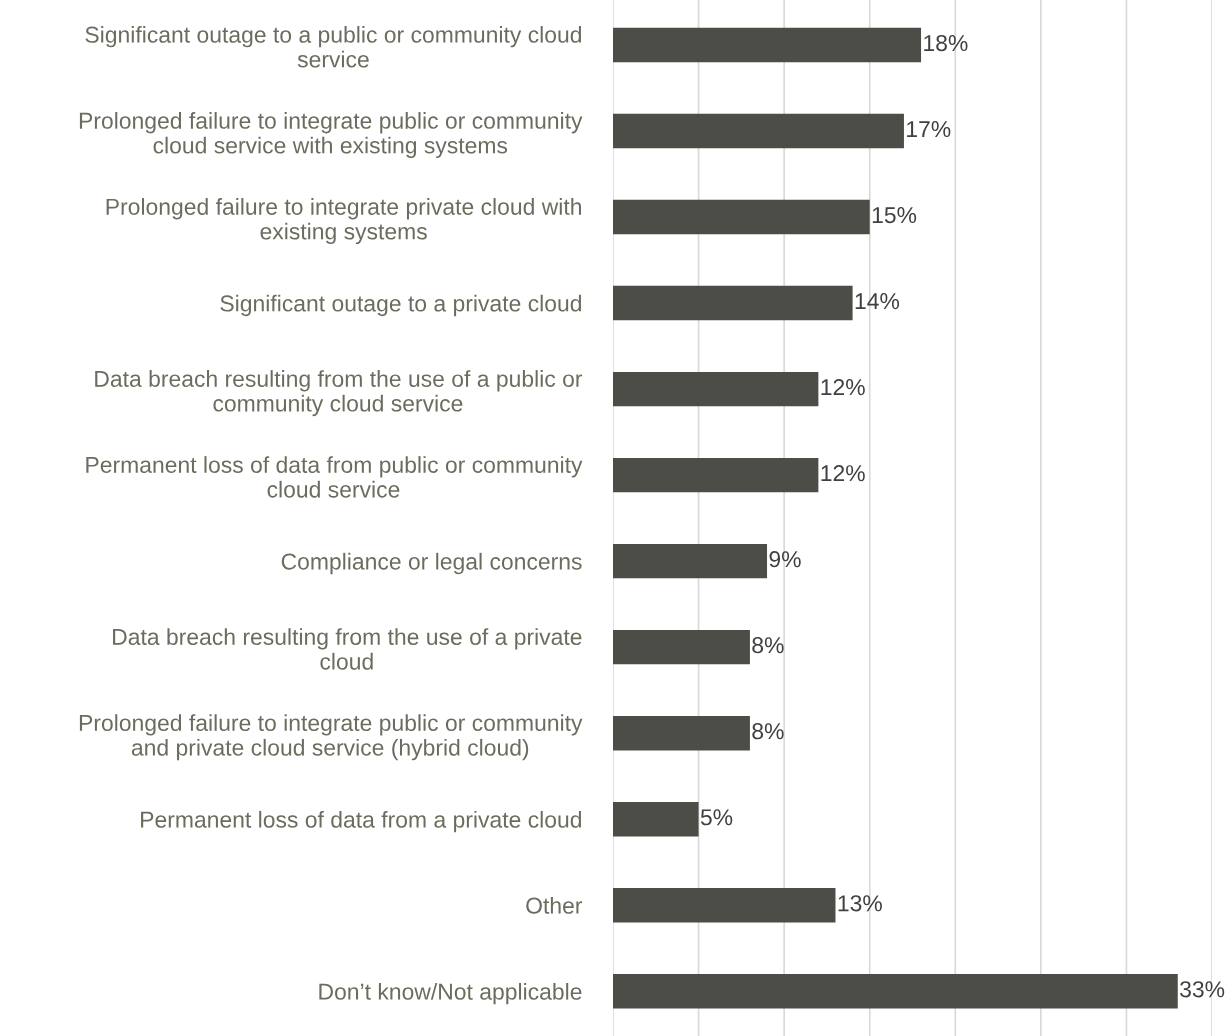 The width and height of the screenshot is (1232, 1036). What do you see at coordinates (929, 129) in the screenshot?
I see `data-label: 17%` at bounding box center [929, 129].